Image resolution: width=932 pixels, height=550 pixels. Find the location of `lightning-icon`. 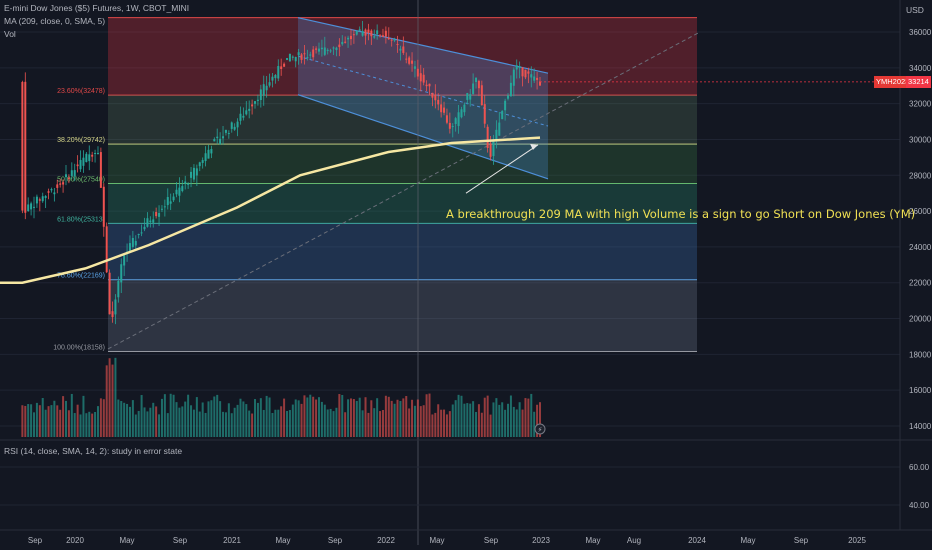

lightning-icon is located at coordinates (540, 429).